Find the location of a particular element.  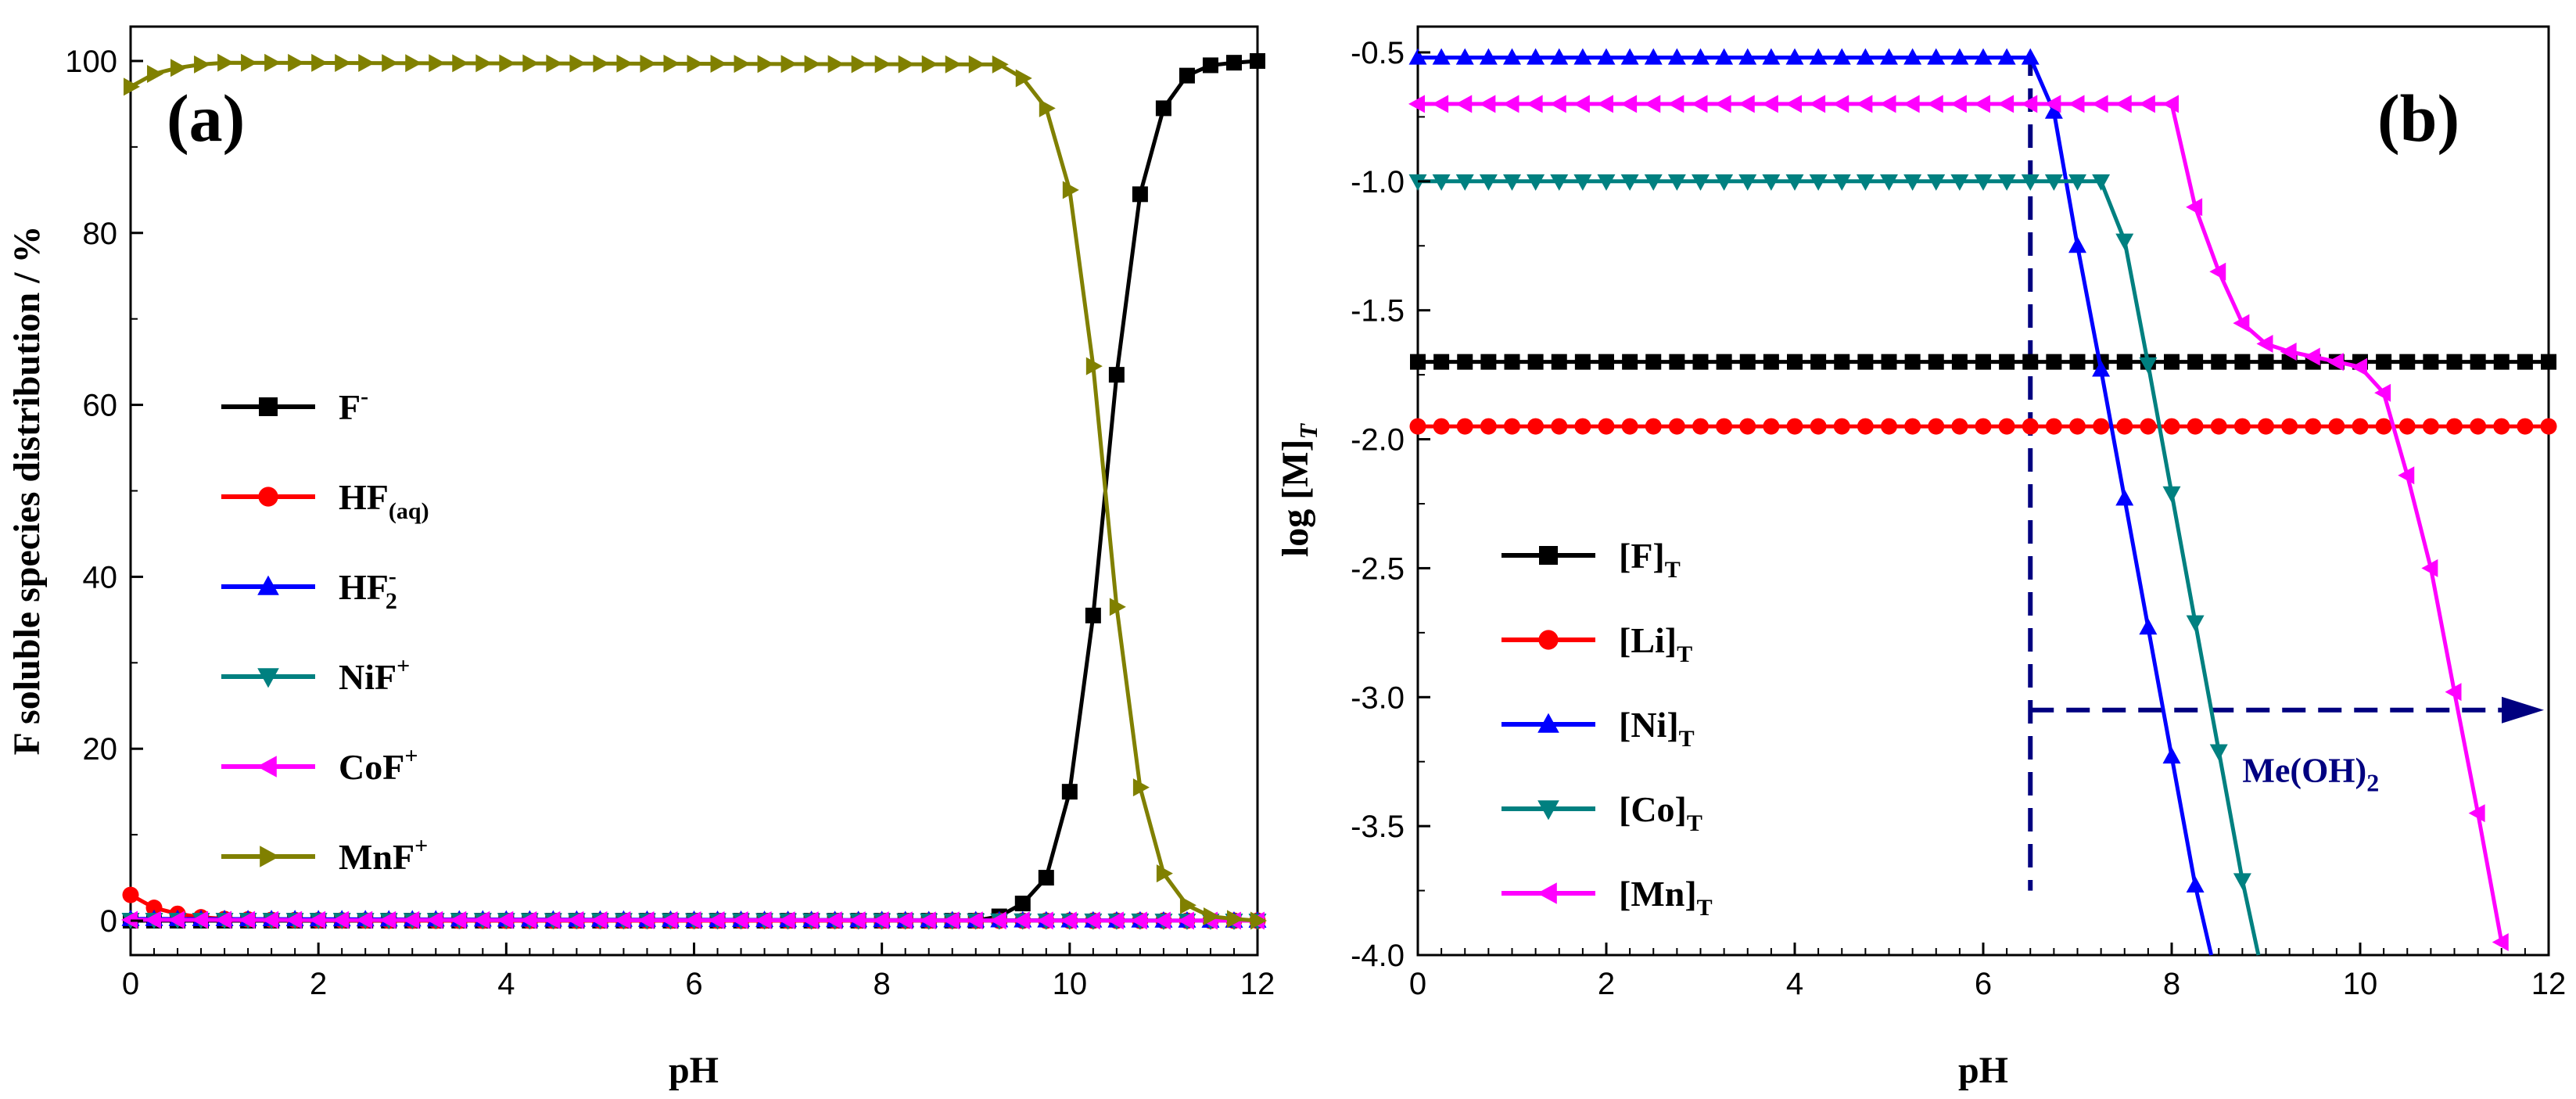

y-tick-label: -3.0 is located at coordinates (1378, 698).